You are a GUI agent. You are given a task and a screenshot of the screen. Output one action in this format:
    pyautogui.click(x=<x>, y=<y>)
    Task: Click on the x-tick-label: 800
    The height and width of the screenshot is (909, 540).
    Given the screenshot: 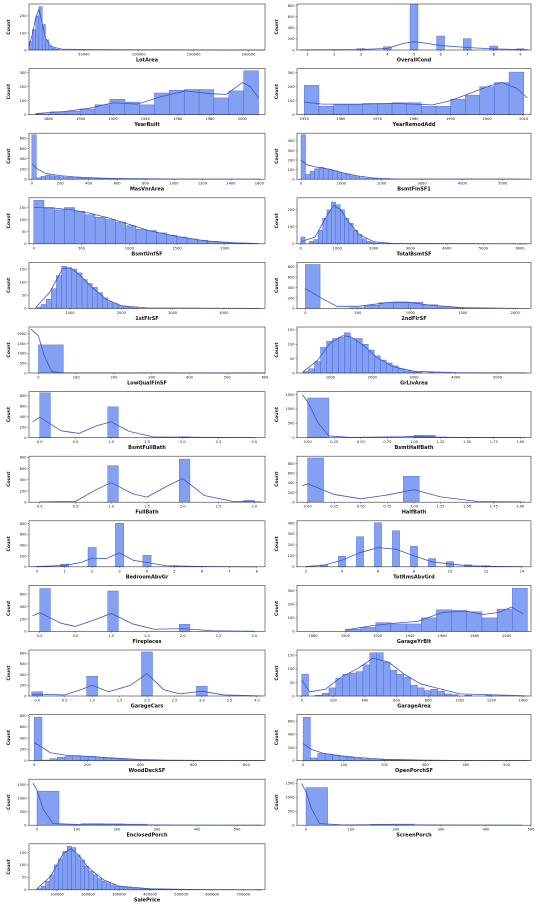 What is the action you would take?
    pyautogui.click(x=146, y=184)
    